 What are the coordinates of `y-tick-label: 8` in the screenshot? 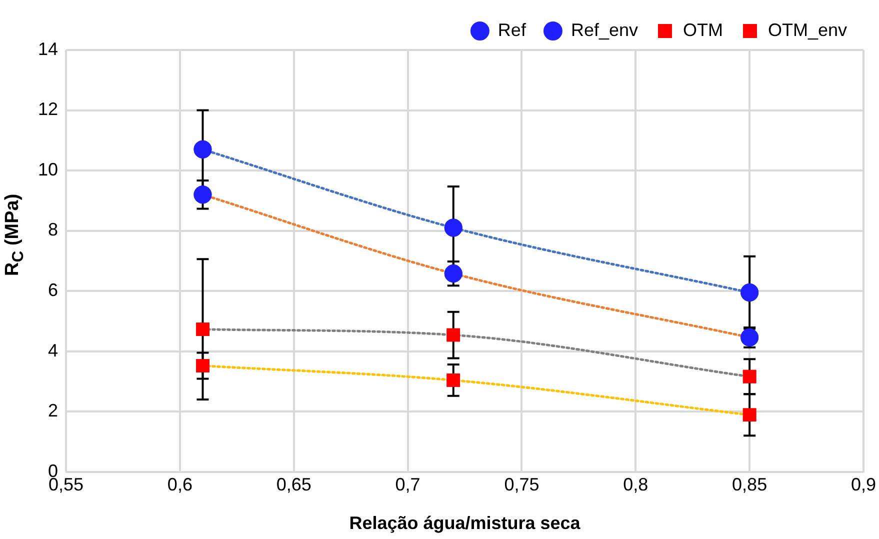 It's located at (53, 230).